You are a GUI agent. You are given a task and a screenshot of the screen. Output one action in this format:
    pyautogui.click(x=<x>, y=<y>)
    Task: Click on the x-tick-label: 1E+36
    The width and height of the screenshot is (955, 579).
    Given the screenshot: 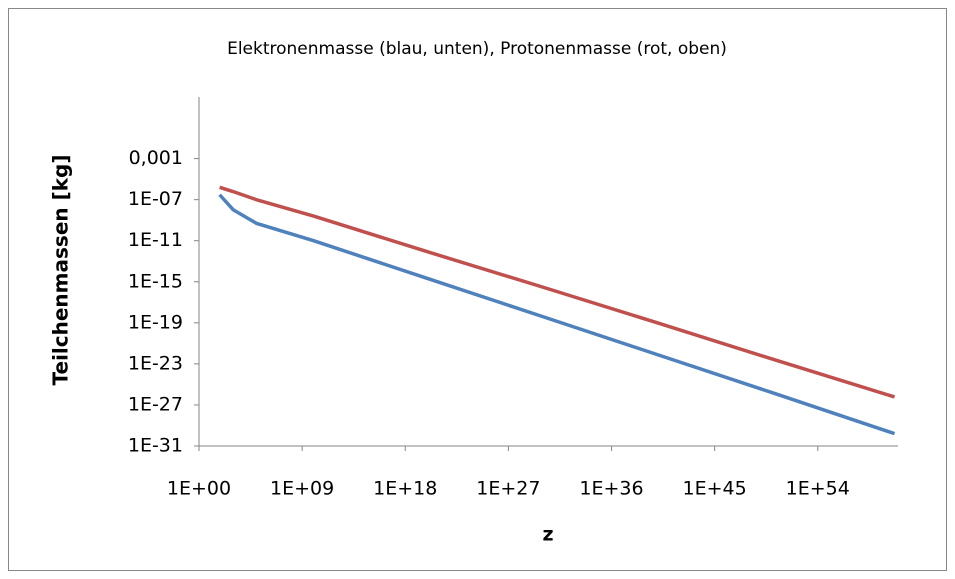 What is the action you would take?
    pyautogui.click(x=611, y=489)
    